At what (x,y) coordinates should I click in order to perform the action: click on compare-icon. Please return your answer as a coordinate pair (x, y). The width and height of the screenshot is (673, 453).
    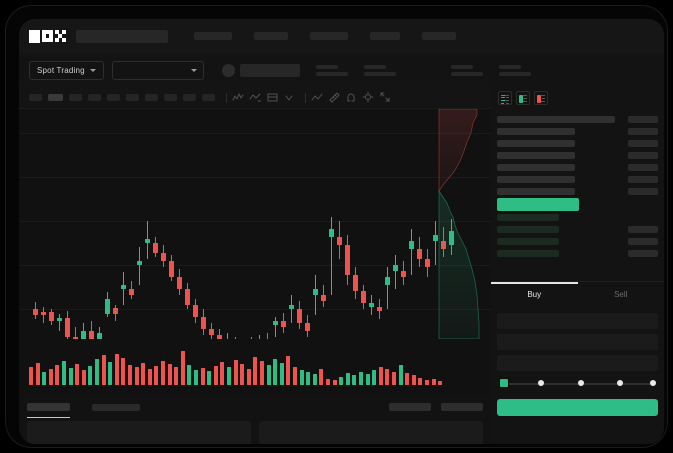
    Looking at the image, I should click on (255, 97).